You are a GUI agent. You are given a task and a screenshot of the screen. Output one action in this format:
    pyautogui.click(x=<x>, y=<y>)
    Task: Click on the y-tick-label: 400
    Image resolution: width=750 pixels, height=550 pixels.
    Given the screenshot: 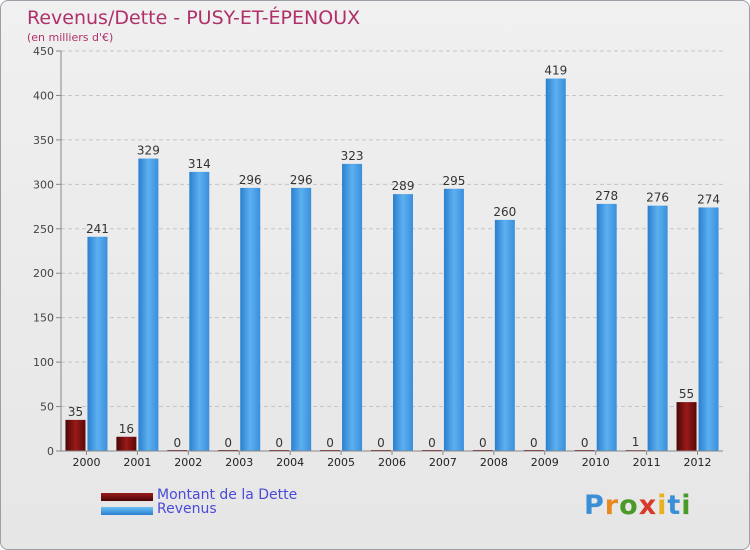 What is the action you would take?
    pyautogui.click(x=43, y=95)
    